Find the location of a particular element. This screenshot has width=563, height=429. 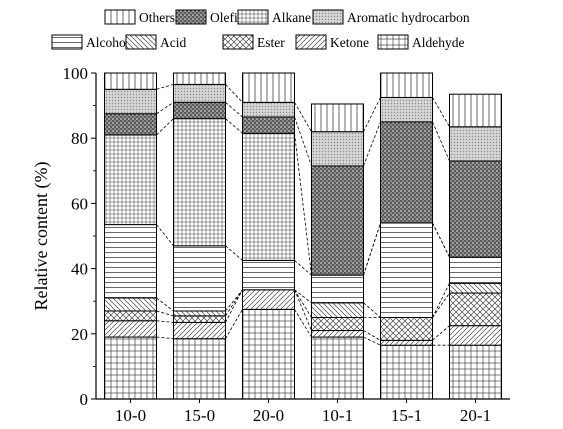

legend-label: Aldehyde is located at coordinates (438, 42).